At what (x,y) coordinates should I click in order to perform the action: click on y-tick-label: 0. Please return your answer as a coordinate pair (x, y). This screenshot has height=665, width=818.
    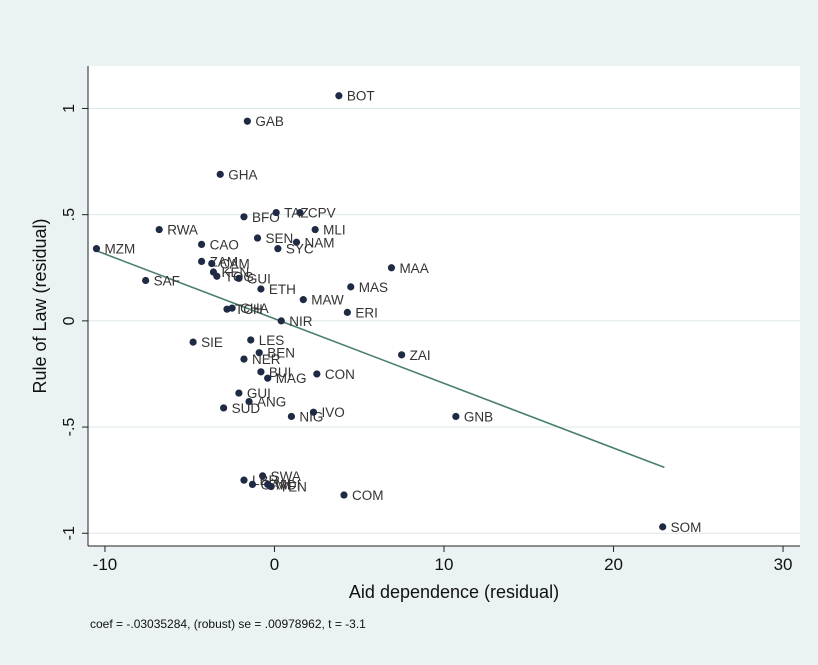
    Looking at the image, I should click on (69, 320).